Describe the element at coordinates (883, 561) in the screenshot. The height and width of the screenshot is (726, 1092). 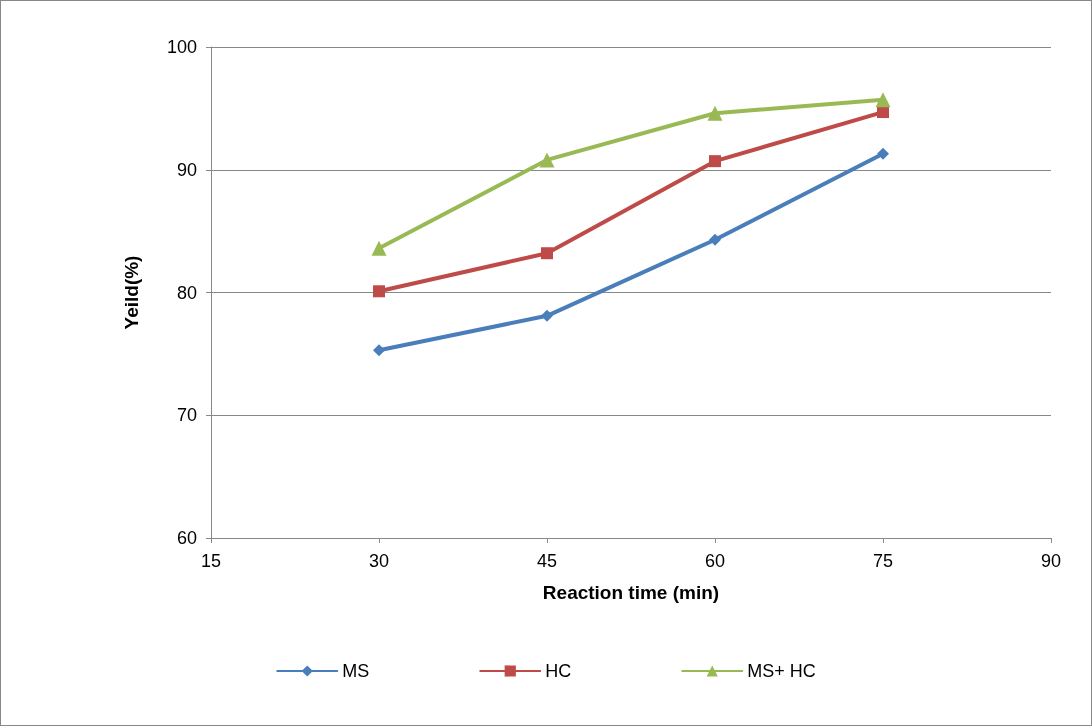
I see `x-tick-label: 75` at that location.